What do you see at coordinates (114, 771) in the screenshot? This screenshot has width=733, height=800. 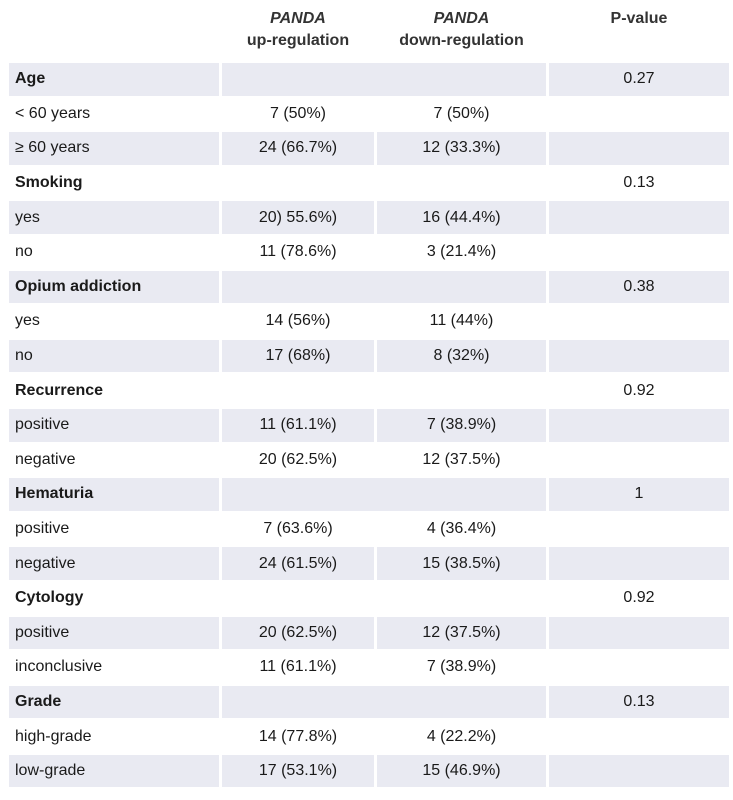 I see `row-label: low-grade` at bounding box center [114, 771].